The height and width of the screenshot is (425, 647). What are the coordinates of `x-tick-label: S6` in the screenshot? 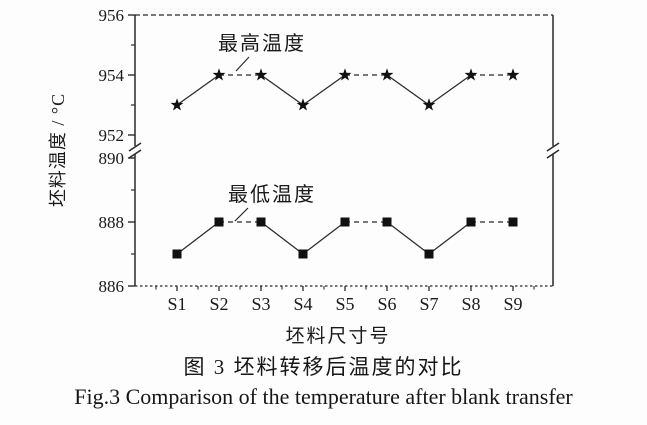 It's located at (386, 304).